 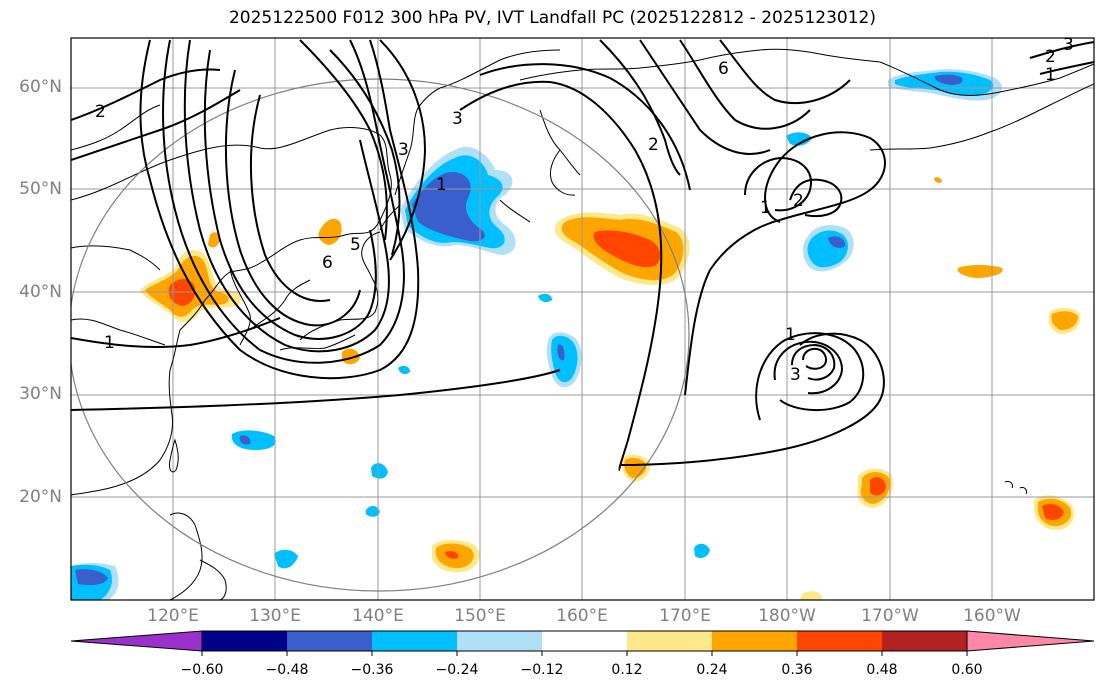 What do you see at coordinates (1030, 641) in the screenshot?
I see `colorbar-high-extend` at bounding box center [1030, 641].